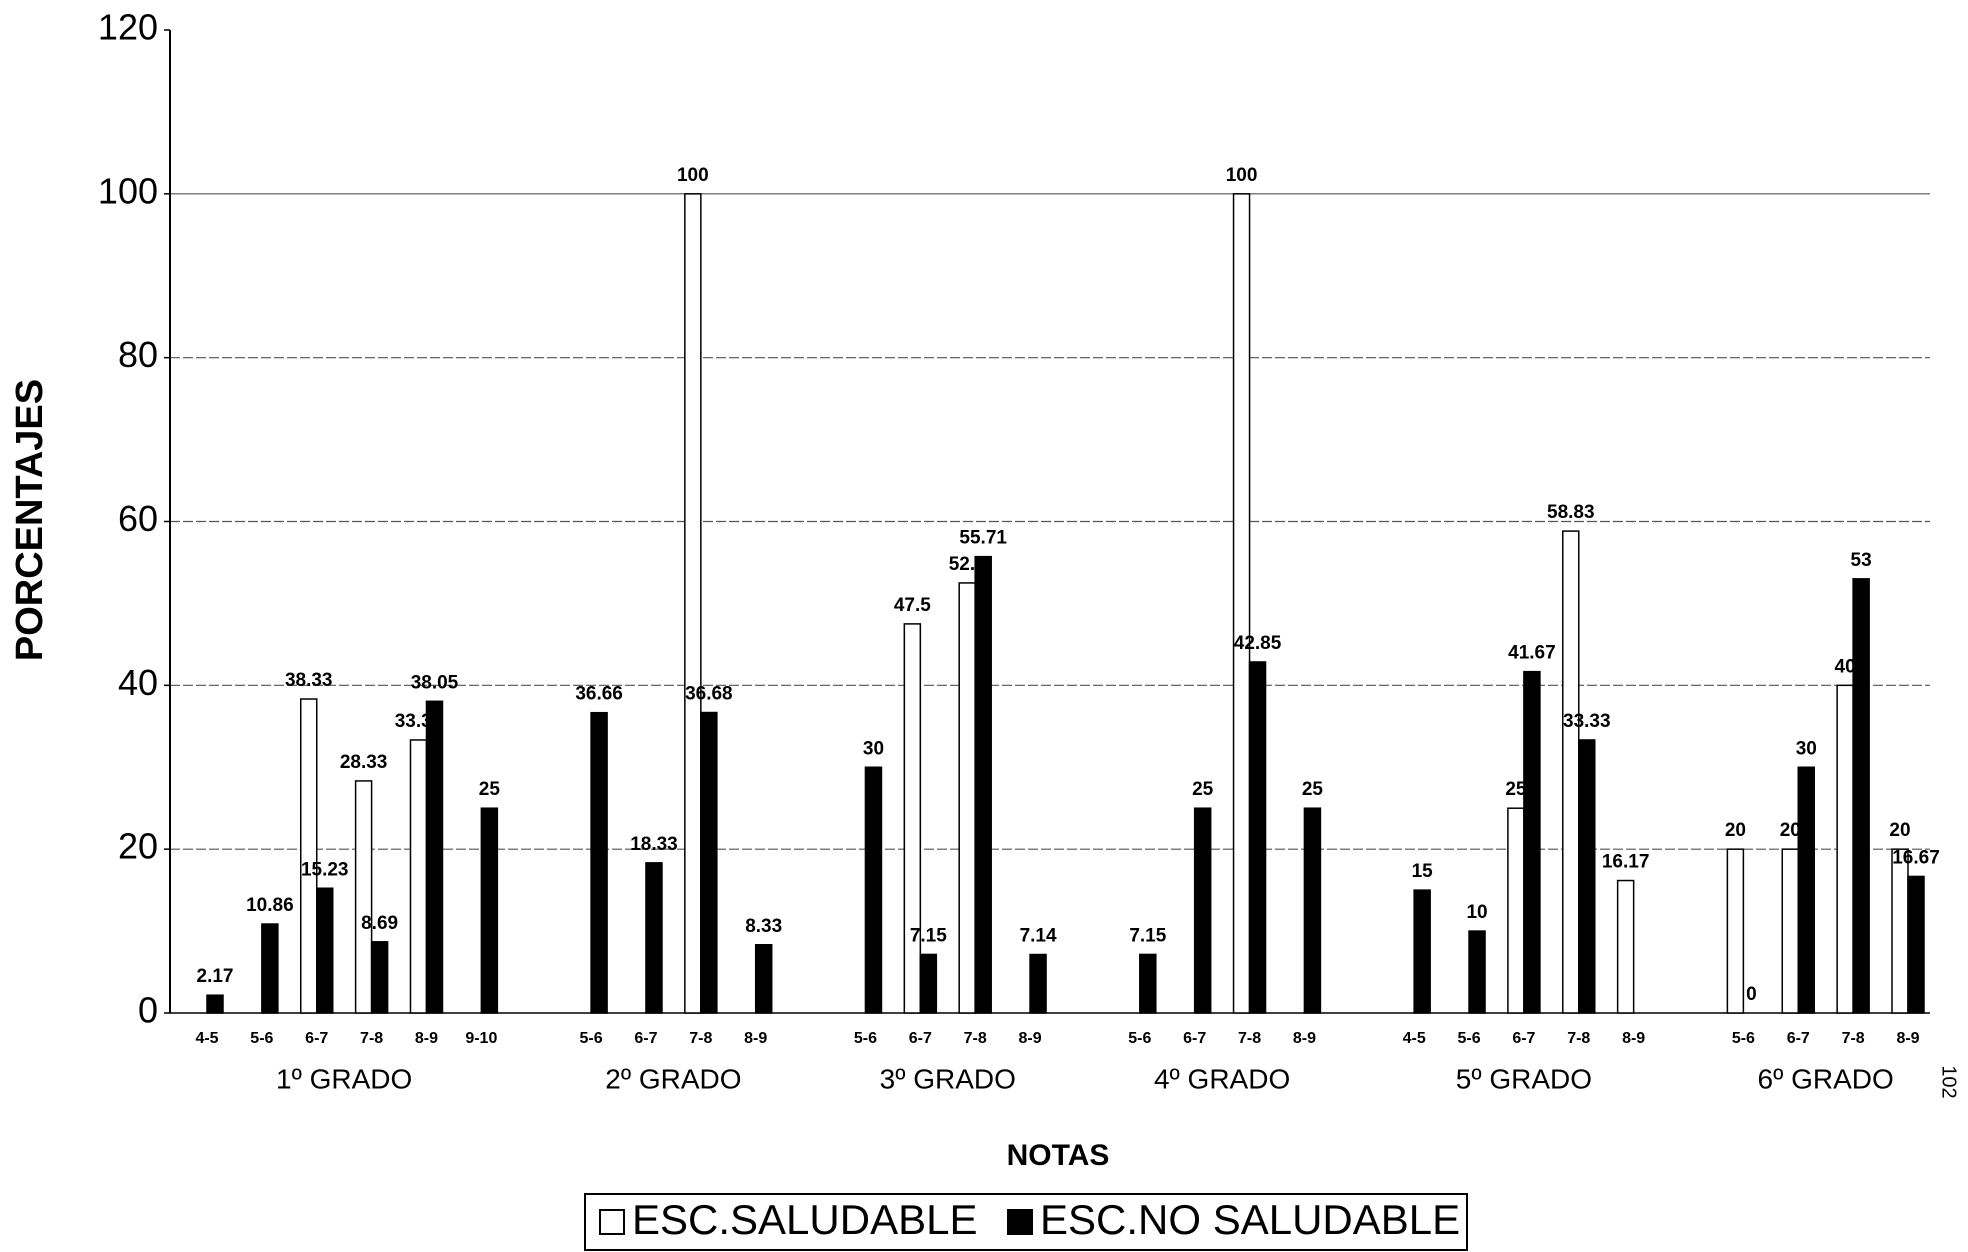  What do you see at coordinates (763, 926) in the screenshot?
I see `data-label: 8.33` at bounding box center [763, 926].